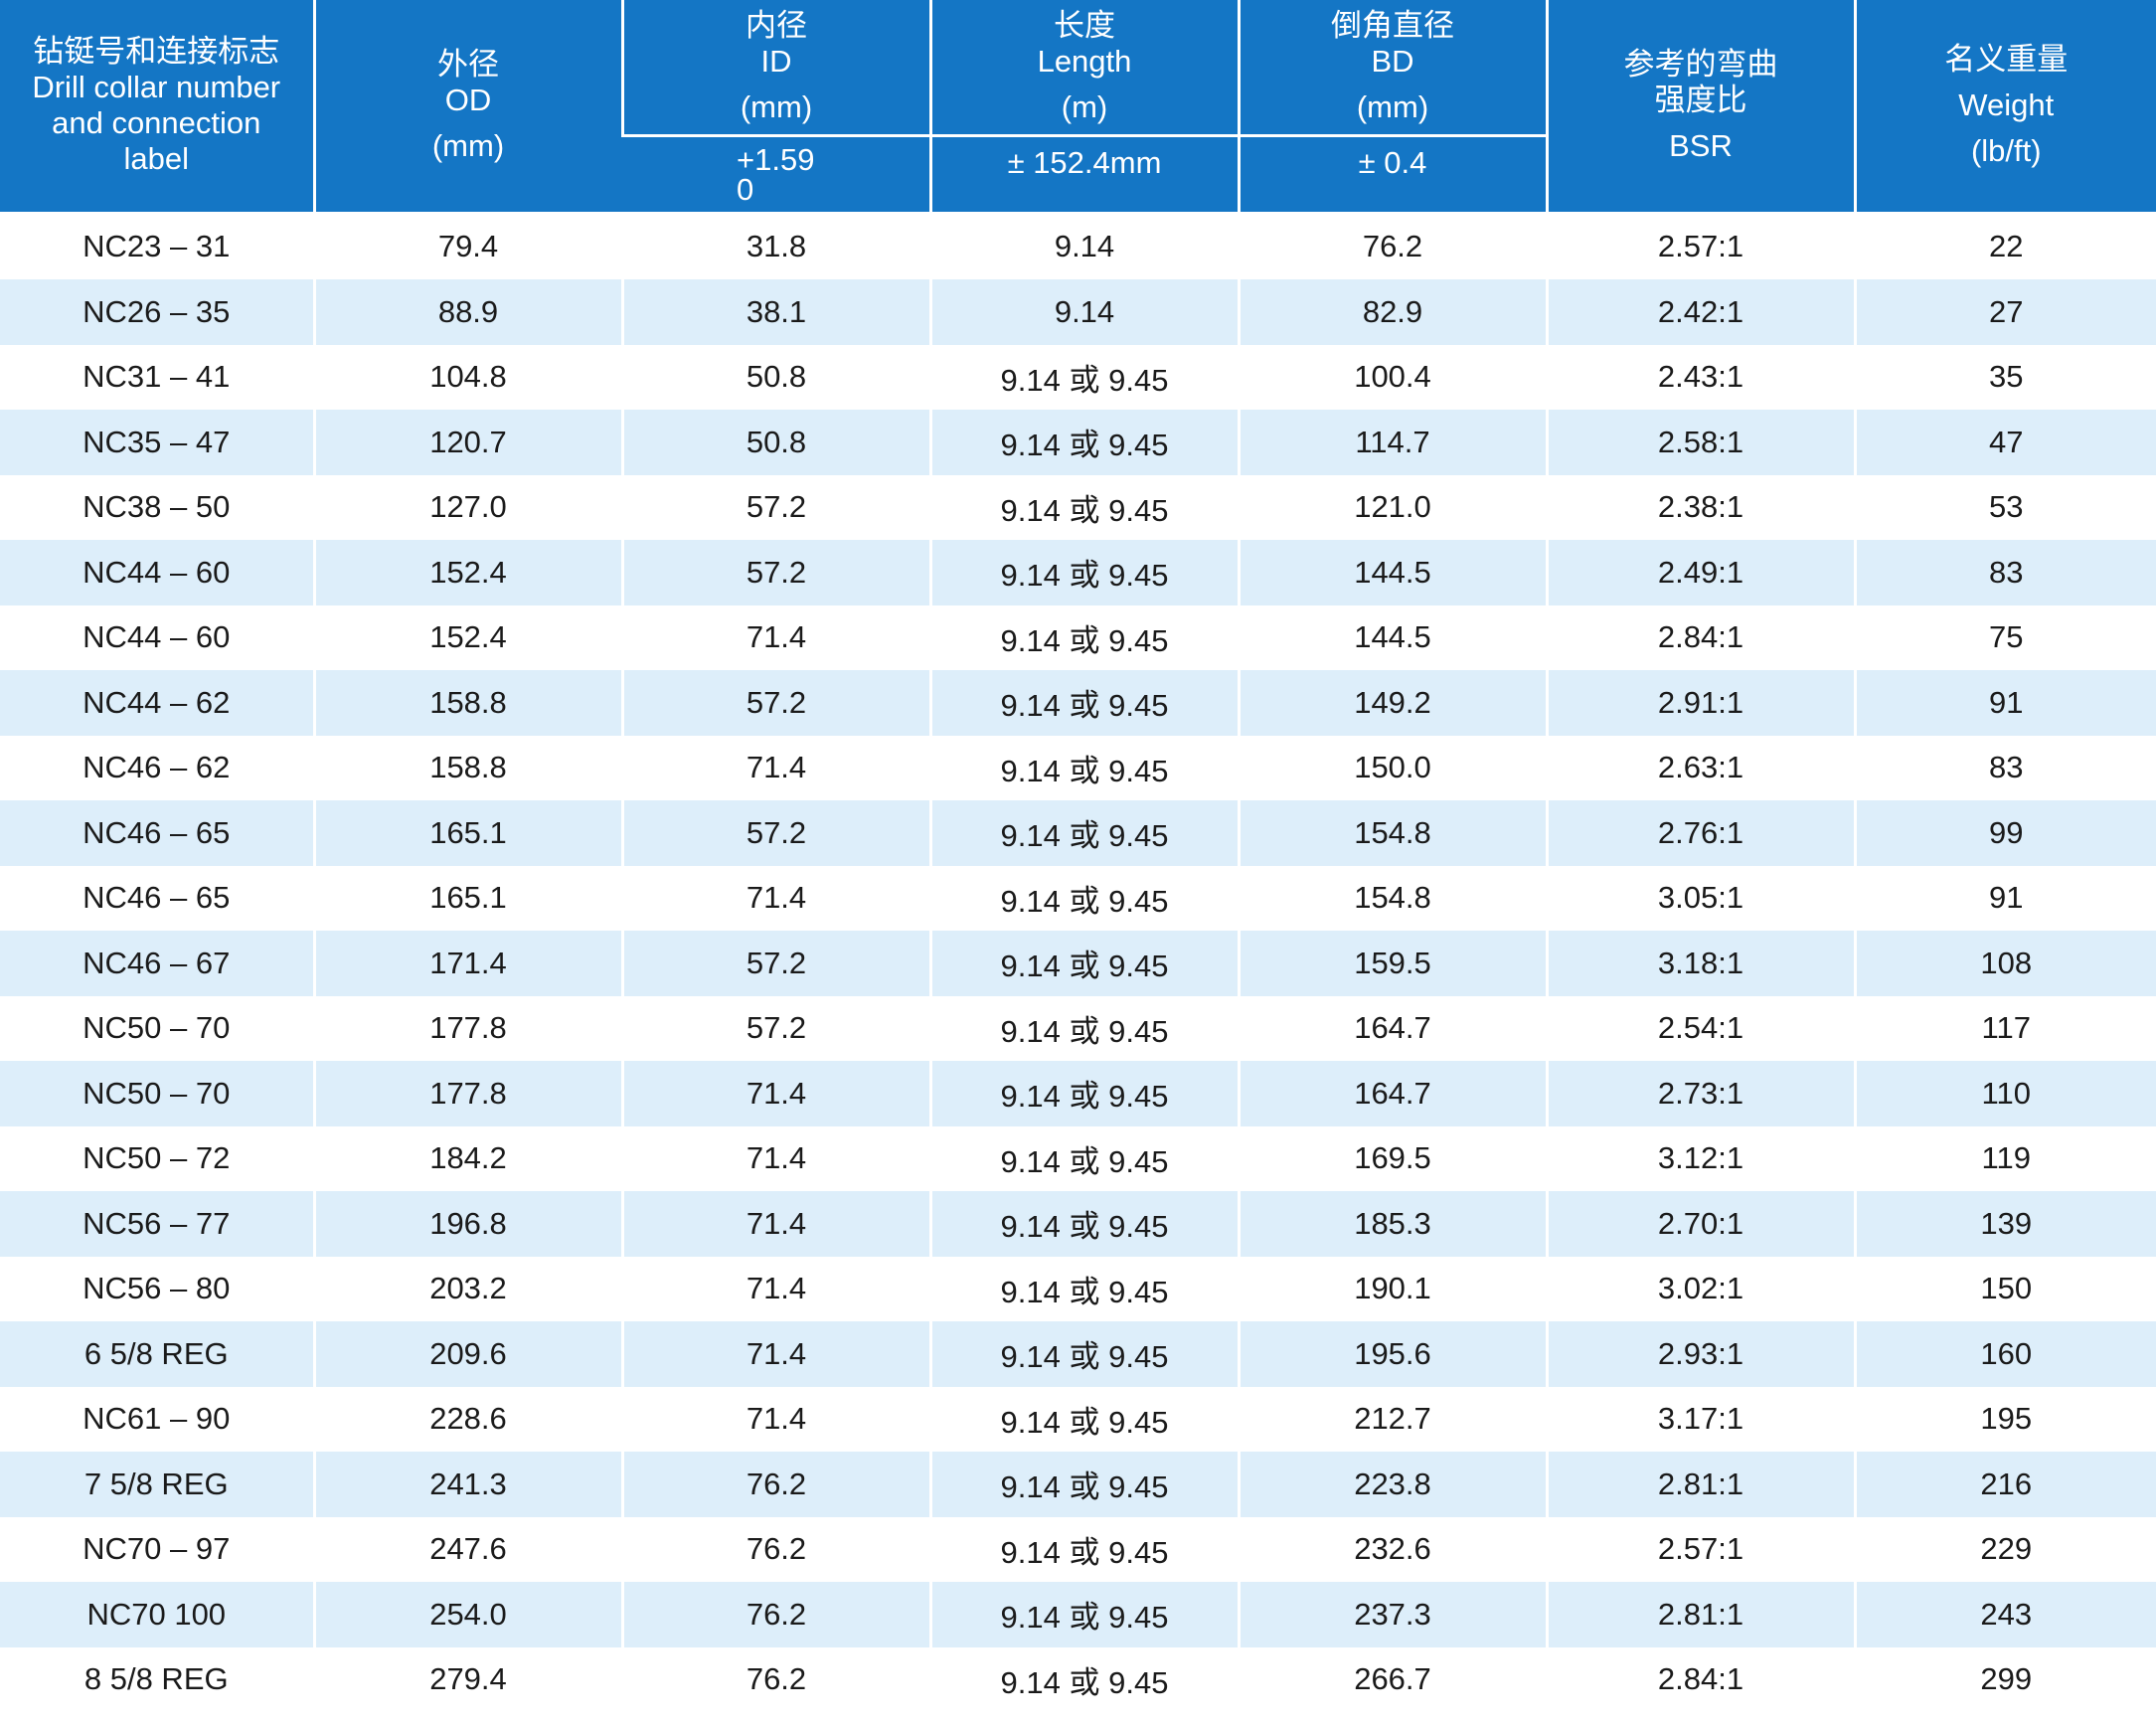 This screenshot has height=1727, width=2156. What do you see at coordinates (776, 62) in the screenshot?
I see `header-id-en: ID` at bounding box center [776, 62].